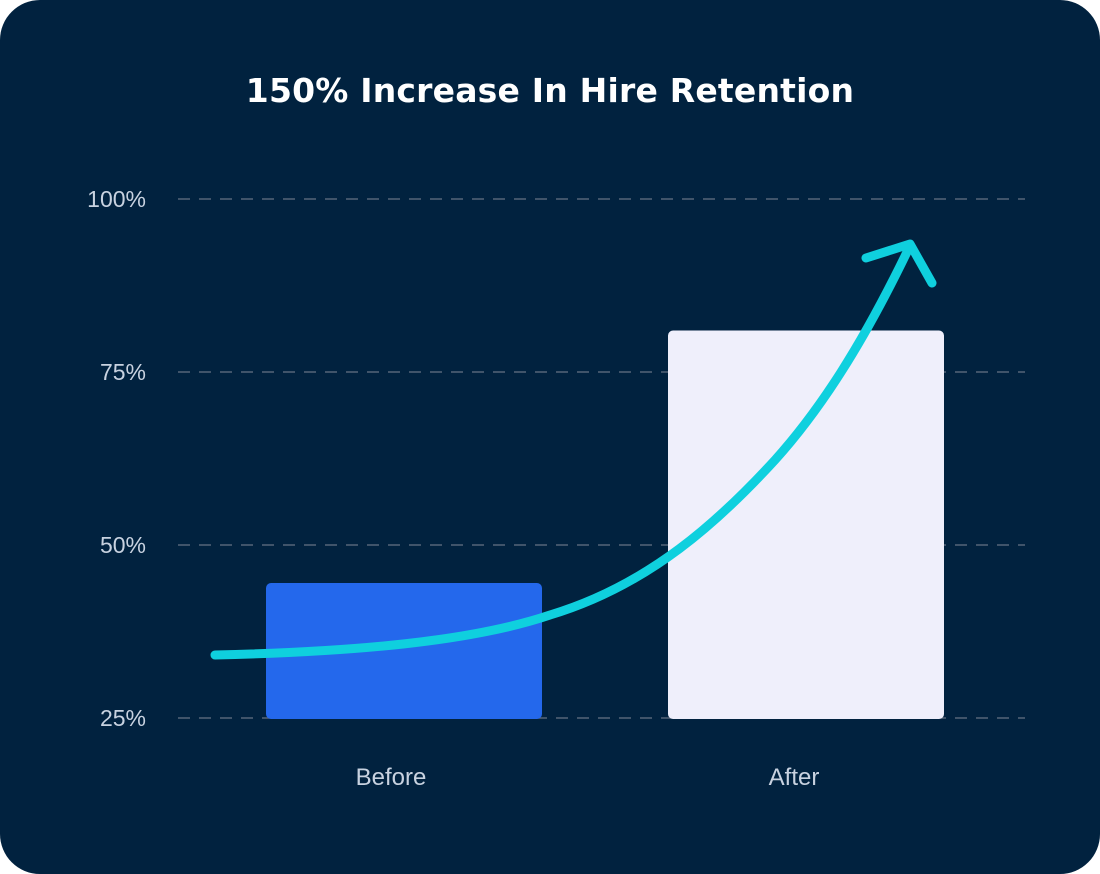 This screenshot has height=874, width=1100. What do you see at coordinates (899, 263) in the screenshot?
I see `arrow-head-icon` at bounding box center [899, 263].